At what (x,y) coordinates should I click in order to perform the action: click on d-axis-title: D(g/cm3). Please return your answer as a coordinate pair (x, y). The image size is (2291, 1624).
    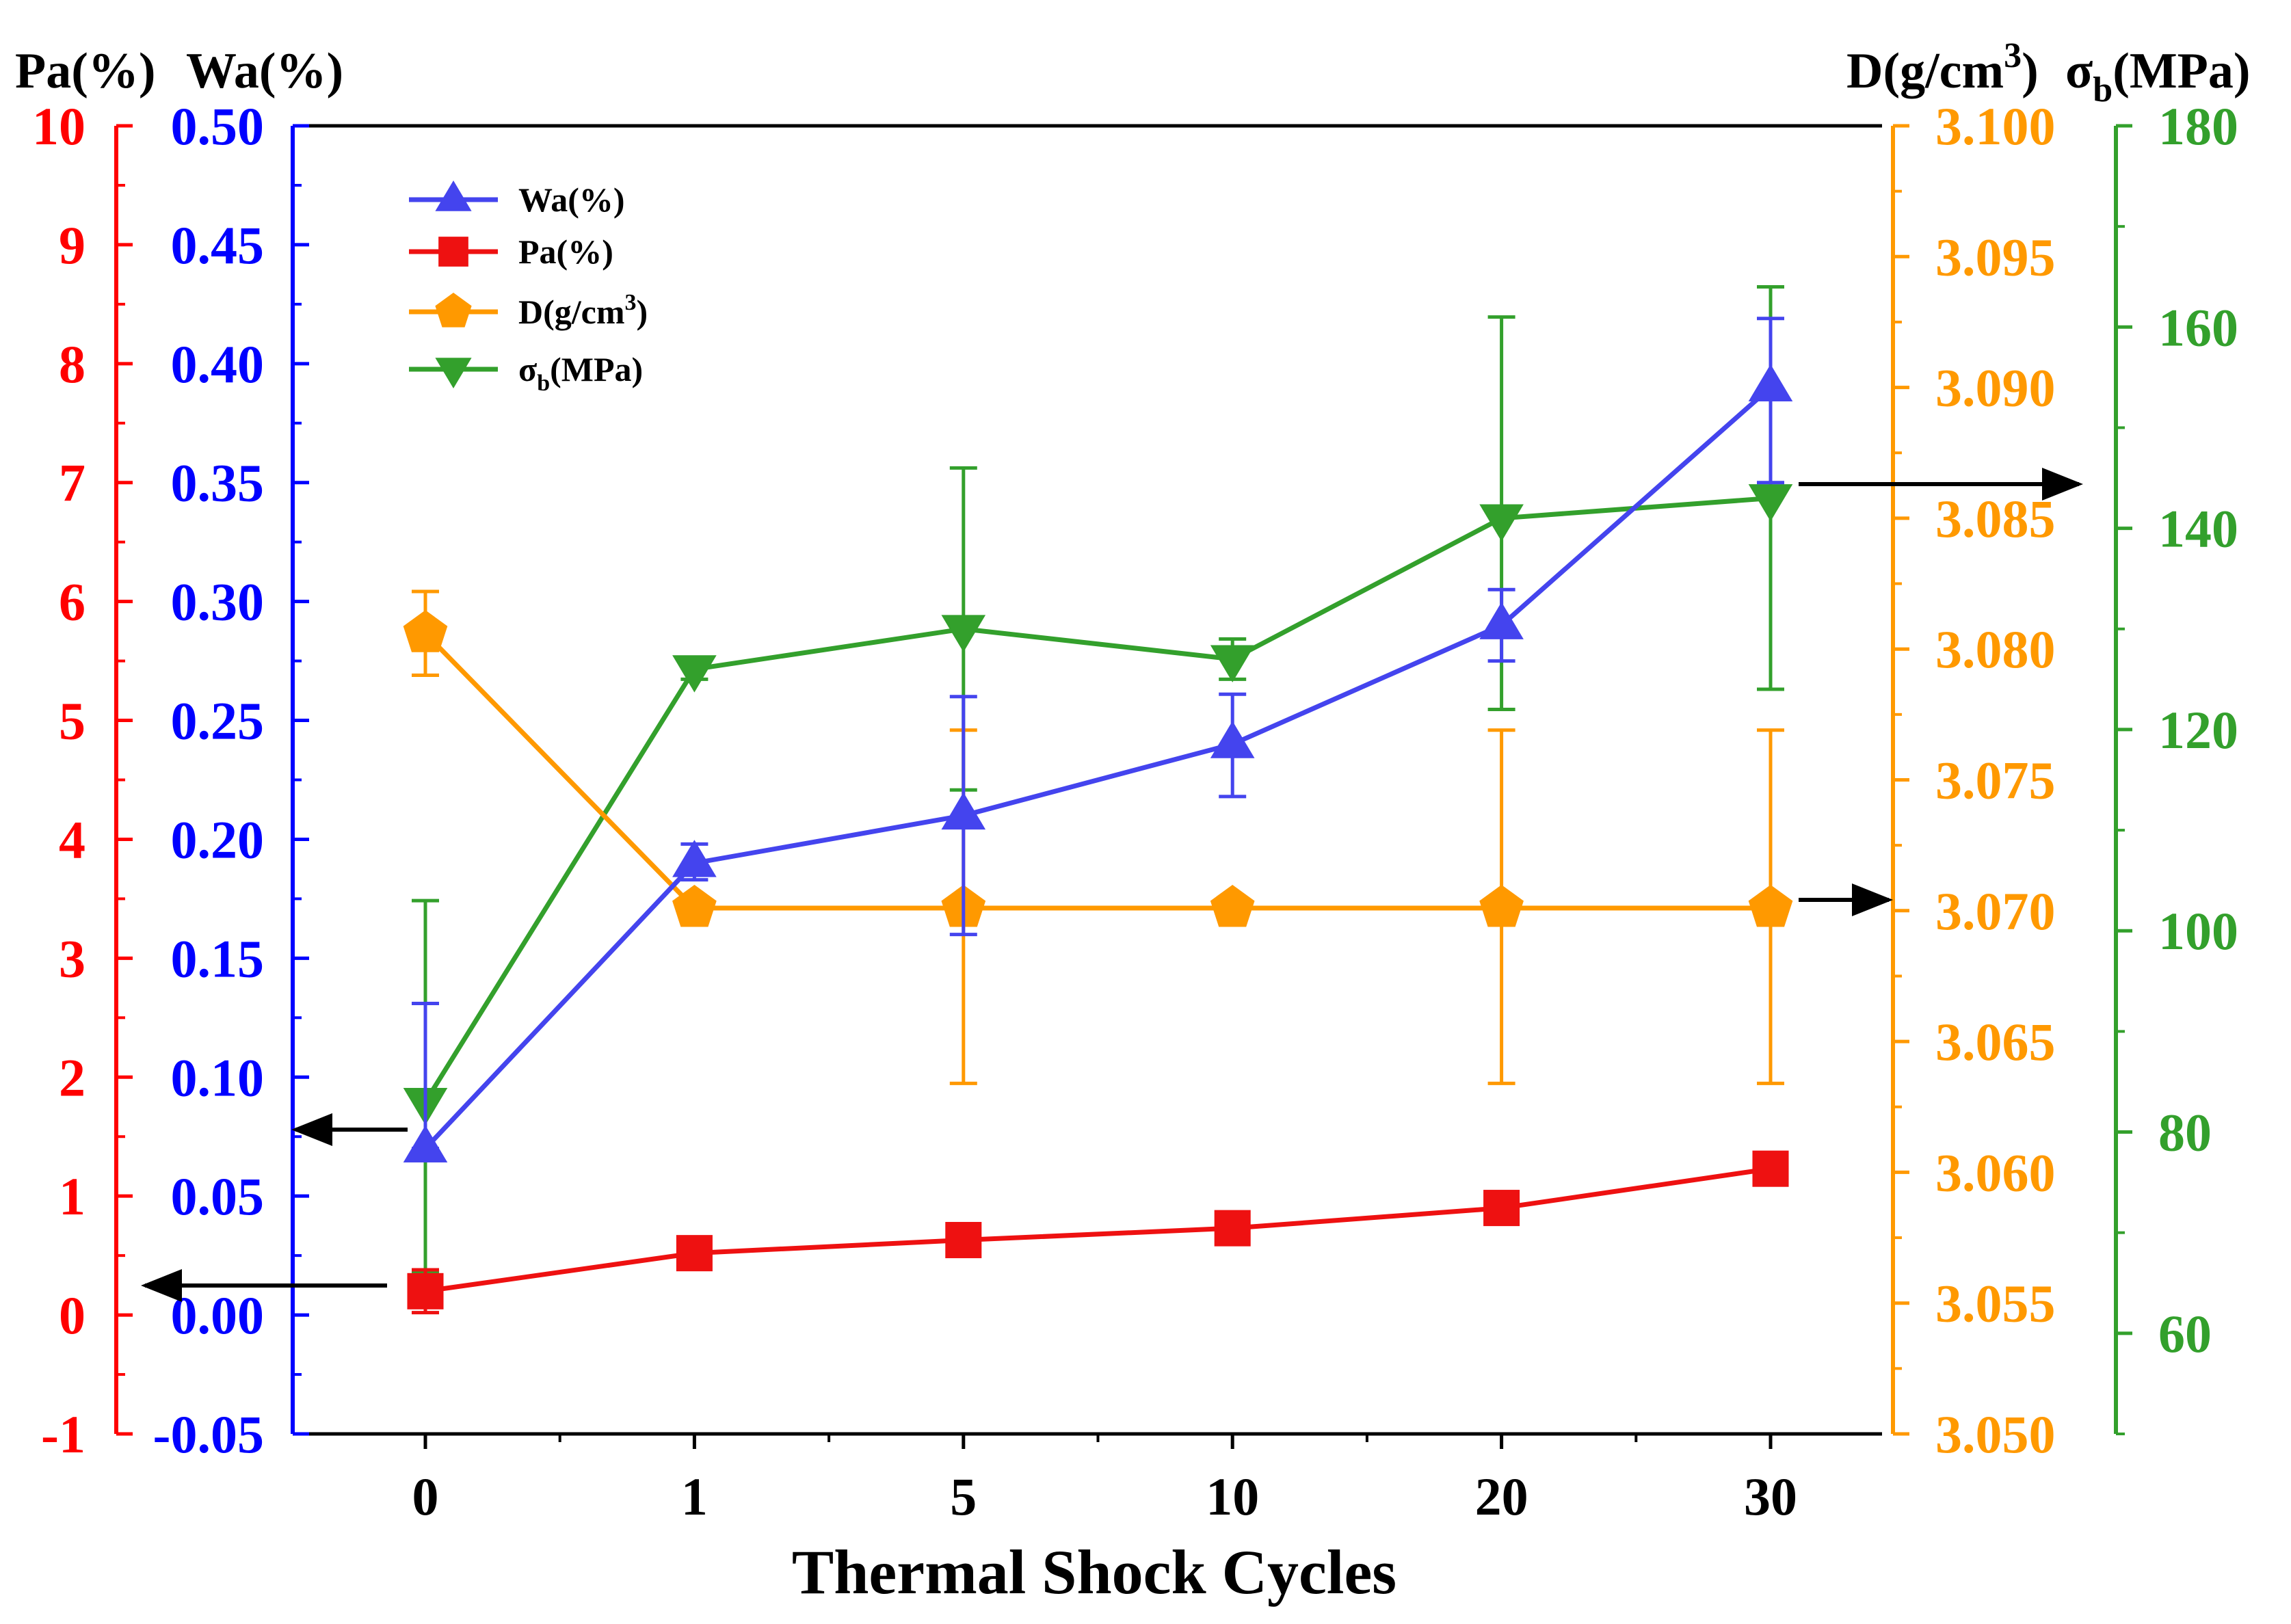
    Looking at the image, I should click on (1942, 67).